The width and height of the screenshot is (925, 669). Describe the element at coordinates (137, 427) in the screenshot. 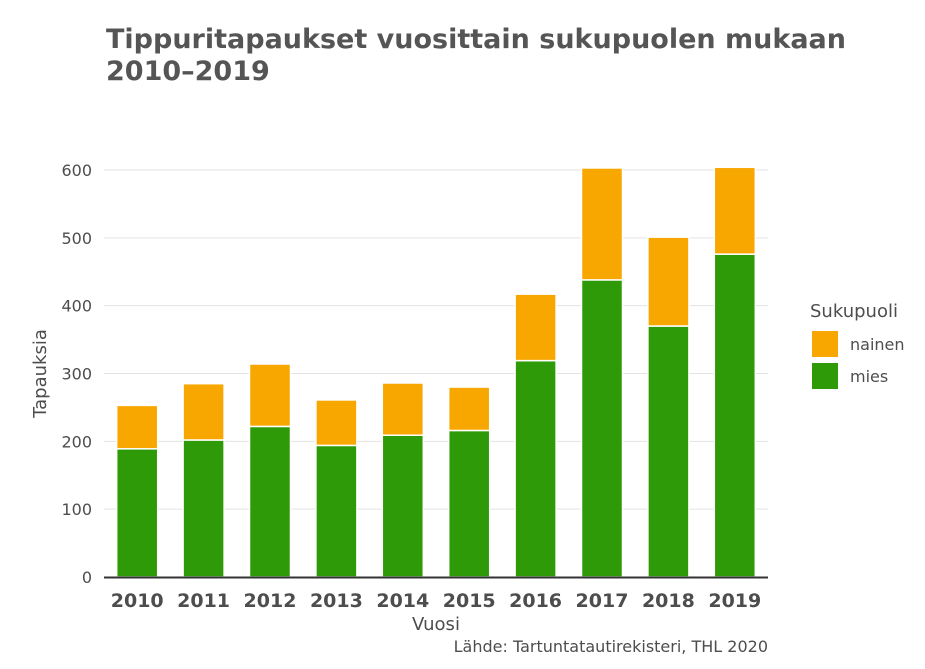

I see `bar-nainen-2010` at that location.